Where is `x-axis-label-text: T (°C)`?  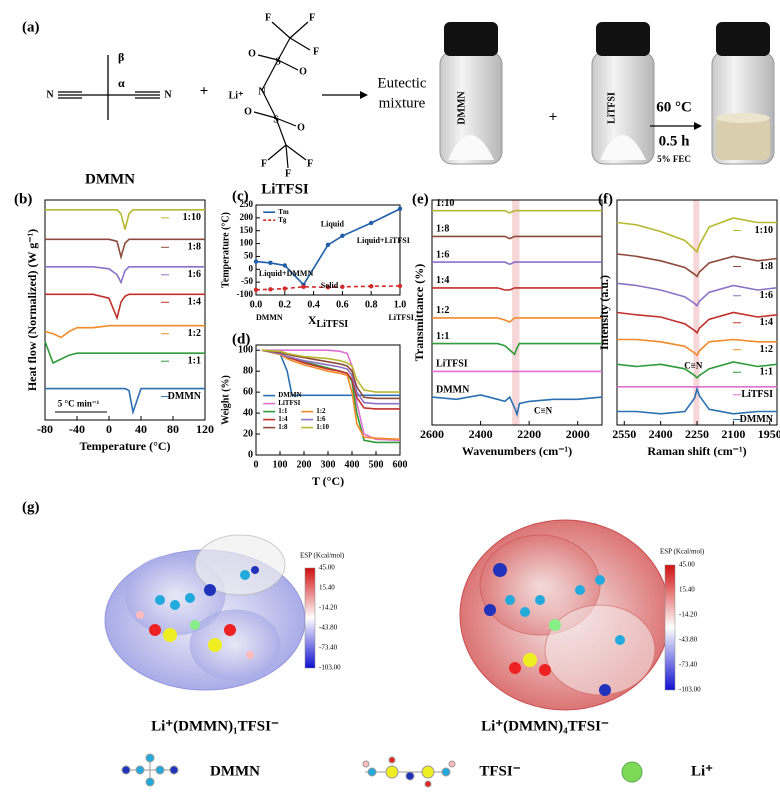
x-axis-label-text: T (°C) is located at coordinates (328, 481).